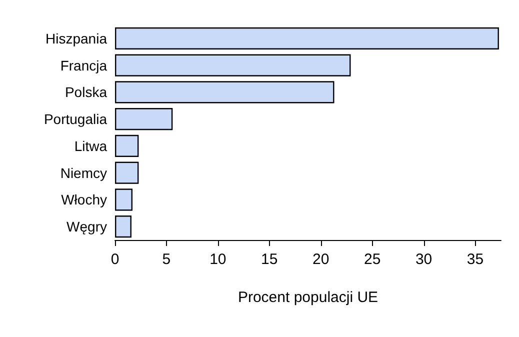 The width and height of the screenshot is (519, 337). What do you see at coordinates (84, 200) in the screenshot?
I see `y-tick-label: Włochy` at bounding box center [84, 200].